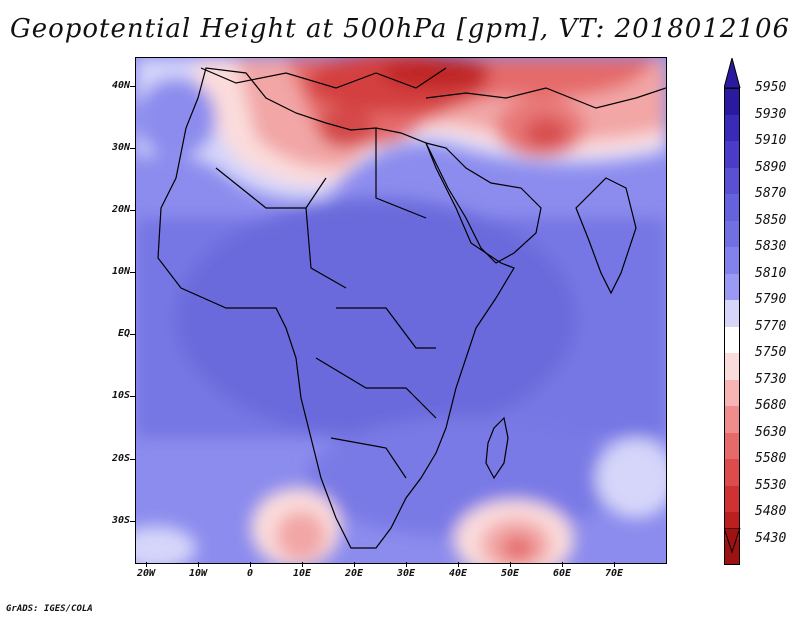 Image resolution: width=800 pixels, height=618 pixels. What do you see at coordinates (771, 273) in the screenshot?
I see `colorbar-label: 5810` at bounding box center [771, 273].